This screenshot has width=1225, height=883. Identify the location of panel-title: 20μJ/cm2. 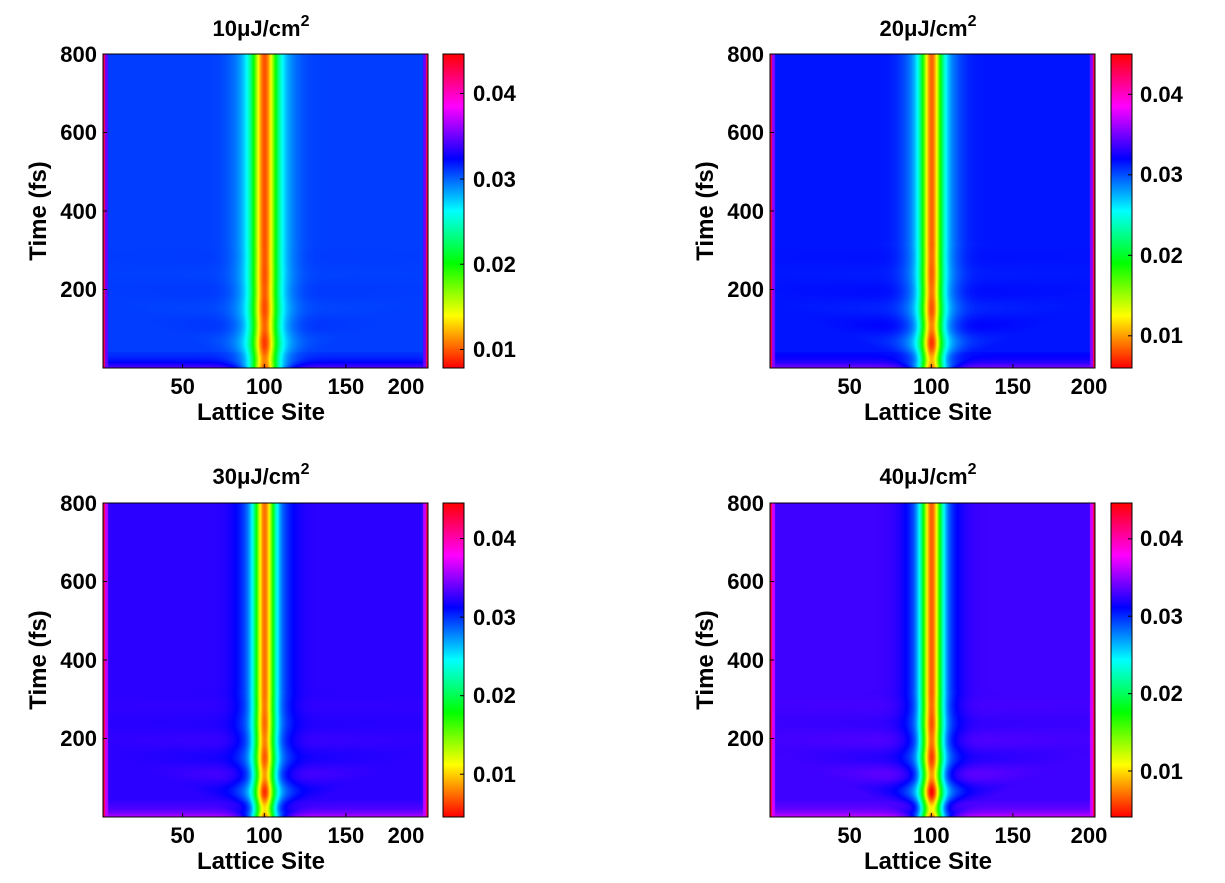
(928, 27).